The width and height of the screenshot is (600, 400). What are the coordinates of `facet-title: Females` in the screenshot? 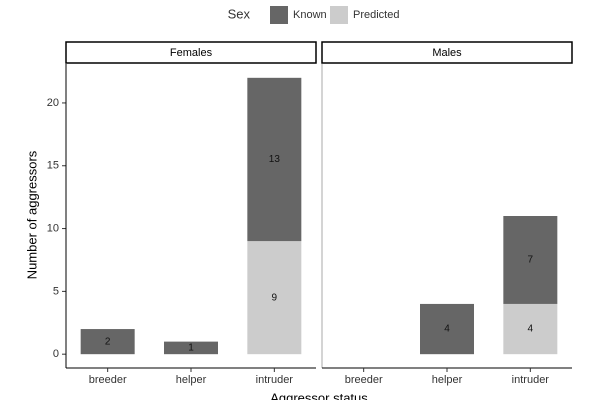 It's located at (191, 53).